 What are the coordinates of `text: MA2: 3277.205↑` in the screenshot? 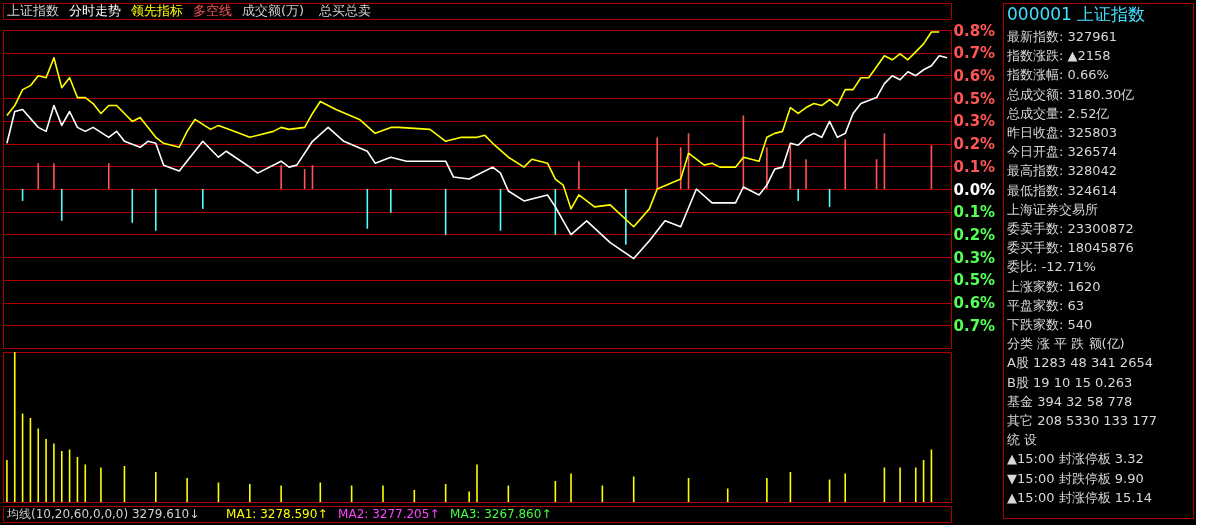 It's located at (389, 514).